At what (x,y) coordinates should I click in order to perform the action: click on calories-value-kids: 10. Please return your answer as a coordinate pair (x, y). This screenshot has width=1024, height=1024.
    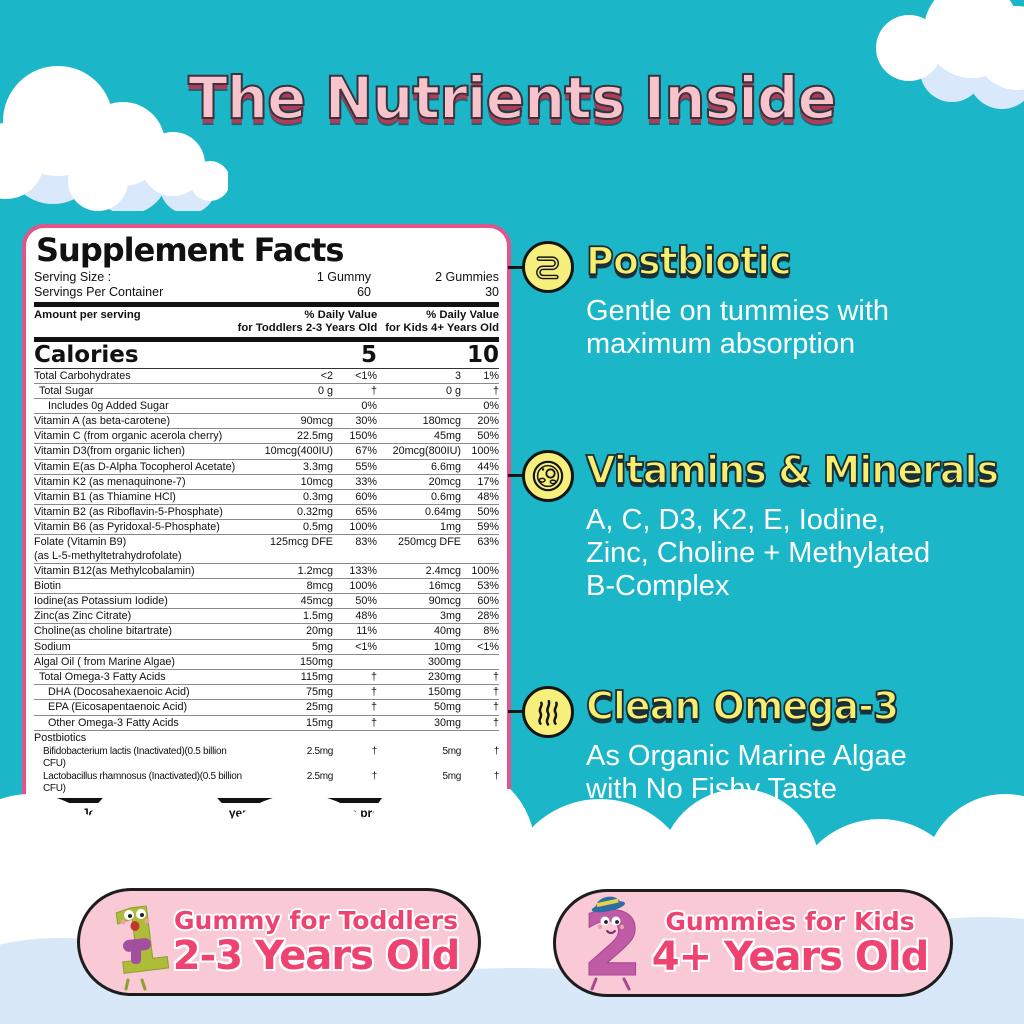
    Looking at the image, I should click on (482, 354).